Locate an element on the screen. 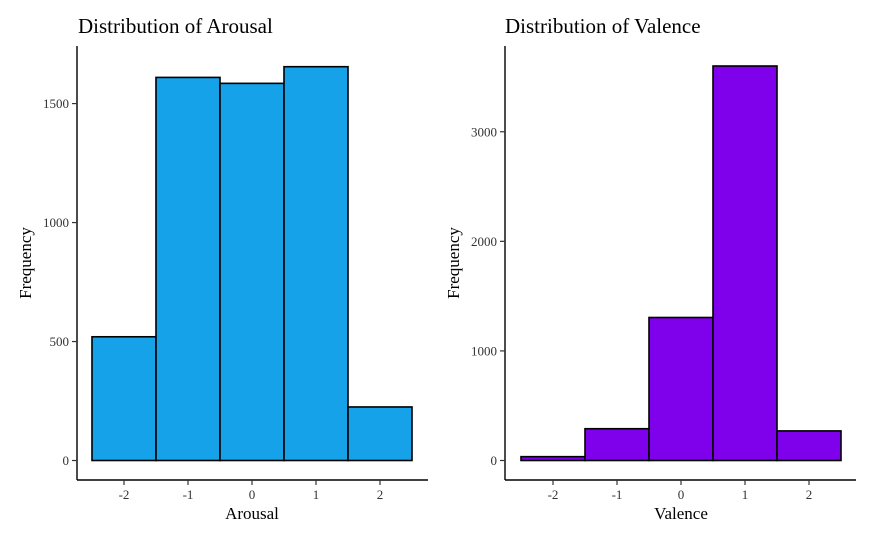  valence-x-tick-label-2: 0 is located at coordinates (681, 494).